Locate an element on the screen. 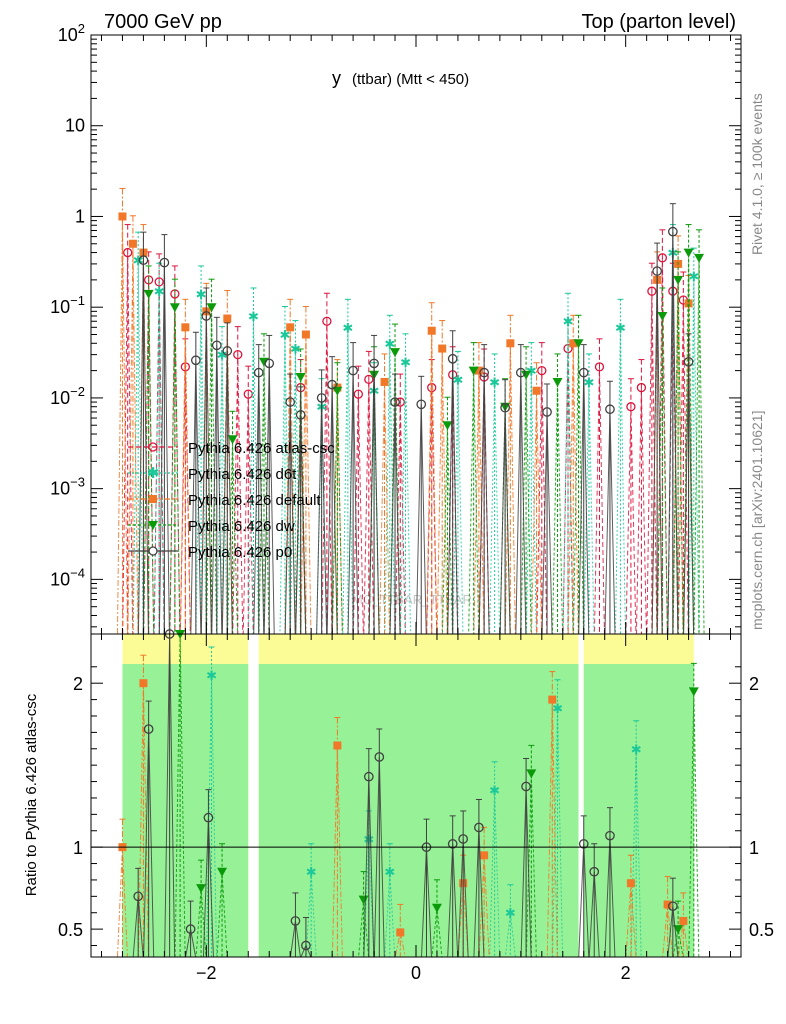  ratio-ytick-label-left: 0.5 is located at coordinates (70, 930).